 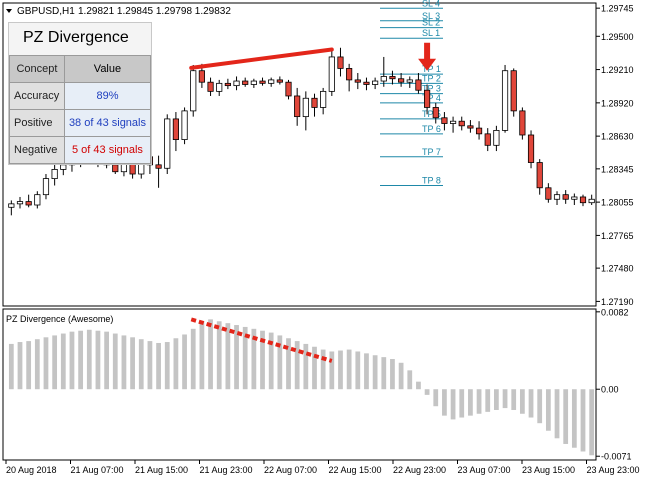 What do you see at coordinates (261, 340) in the screenshot?
I see `indicator-divergence-line` at bounding box center [261, 340].